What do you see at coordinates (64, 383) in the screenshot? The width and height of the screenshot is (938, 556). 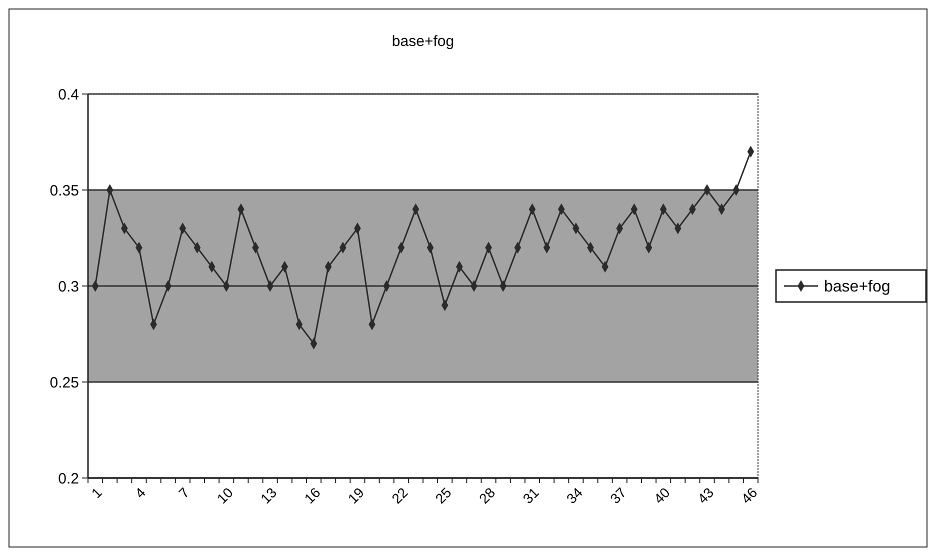 I see `y-tick-label: 0.25` at bounding box center [64, 383].